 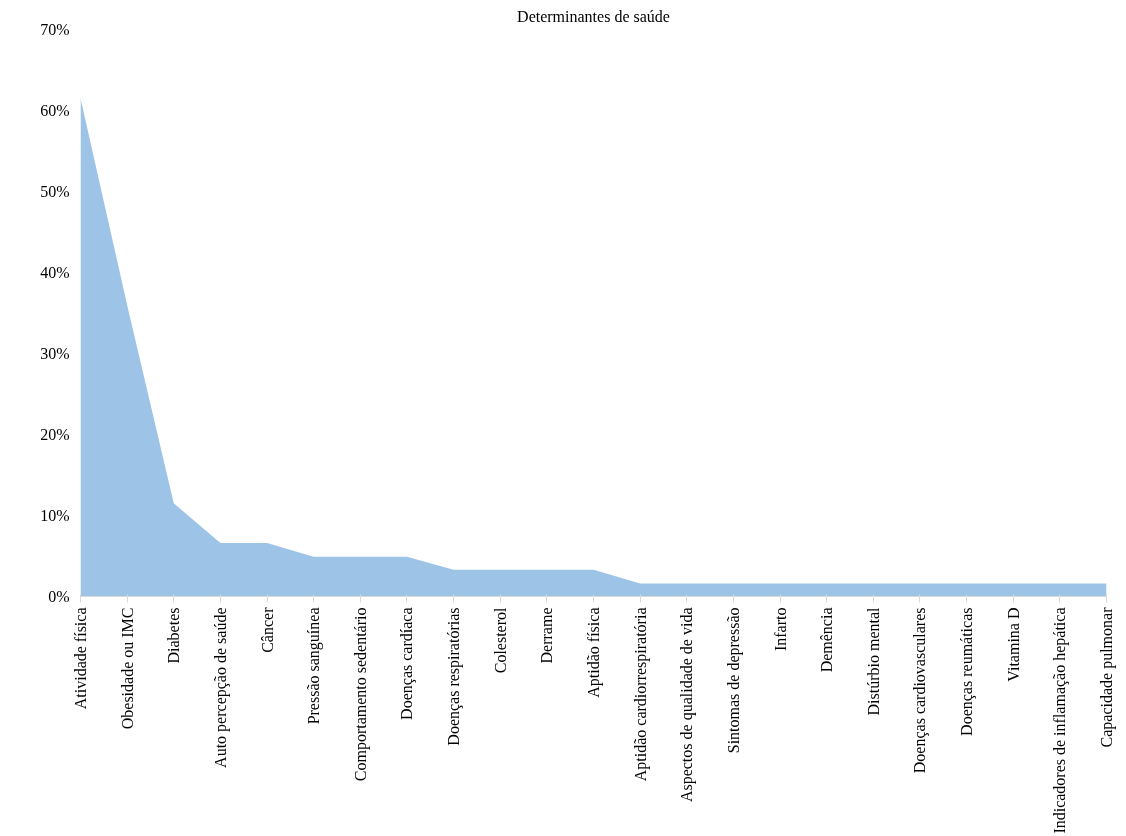 What do you see at coordinates (873, 661) in the screenshot?
I see `x-tick-label: Distúrbio mental` at bounding box center [873, 661].